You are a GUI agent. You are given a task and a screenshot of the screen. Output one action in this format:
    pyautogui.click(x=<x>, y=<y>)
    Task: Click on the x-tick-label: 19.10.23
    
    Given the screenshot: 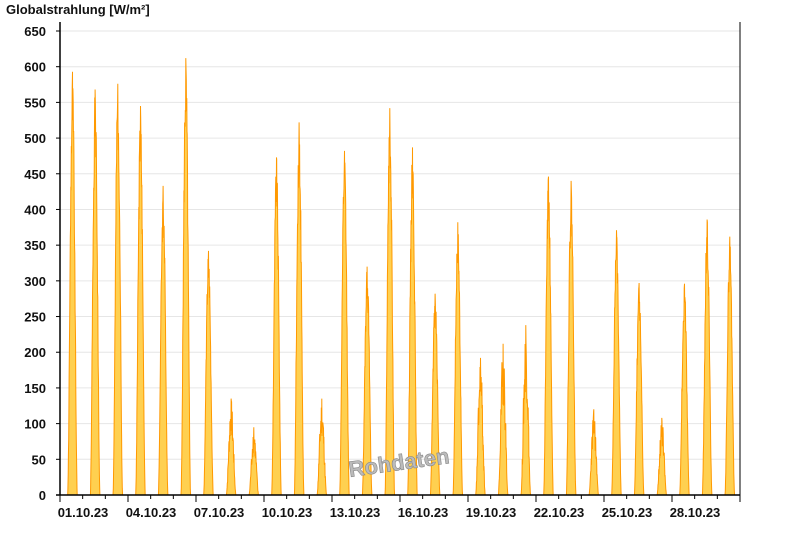 What is the action you would take?
    pyautogui.click(x=491, y=512)
    